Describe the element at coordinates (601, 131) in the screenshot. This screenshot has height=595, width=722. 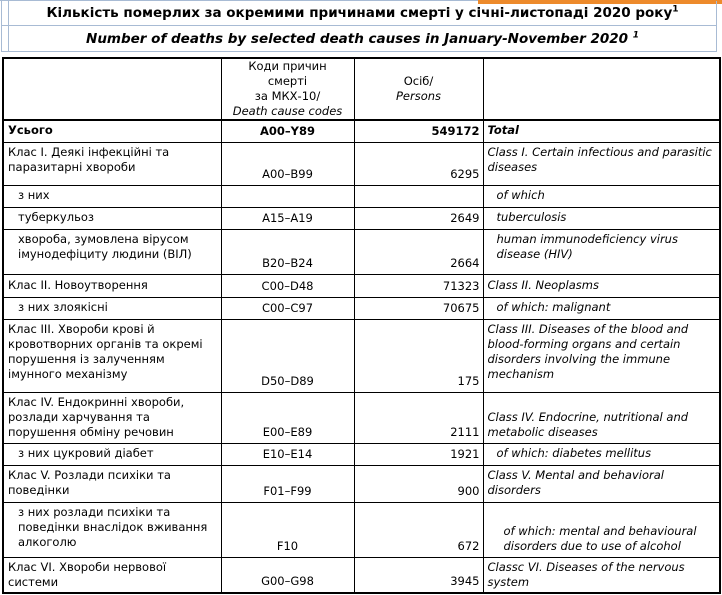
I see `cause-en-cell: Total` at that location.